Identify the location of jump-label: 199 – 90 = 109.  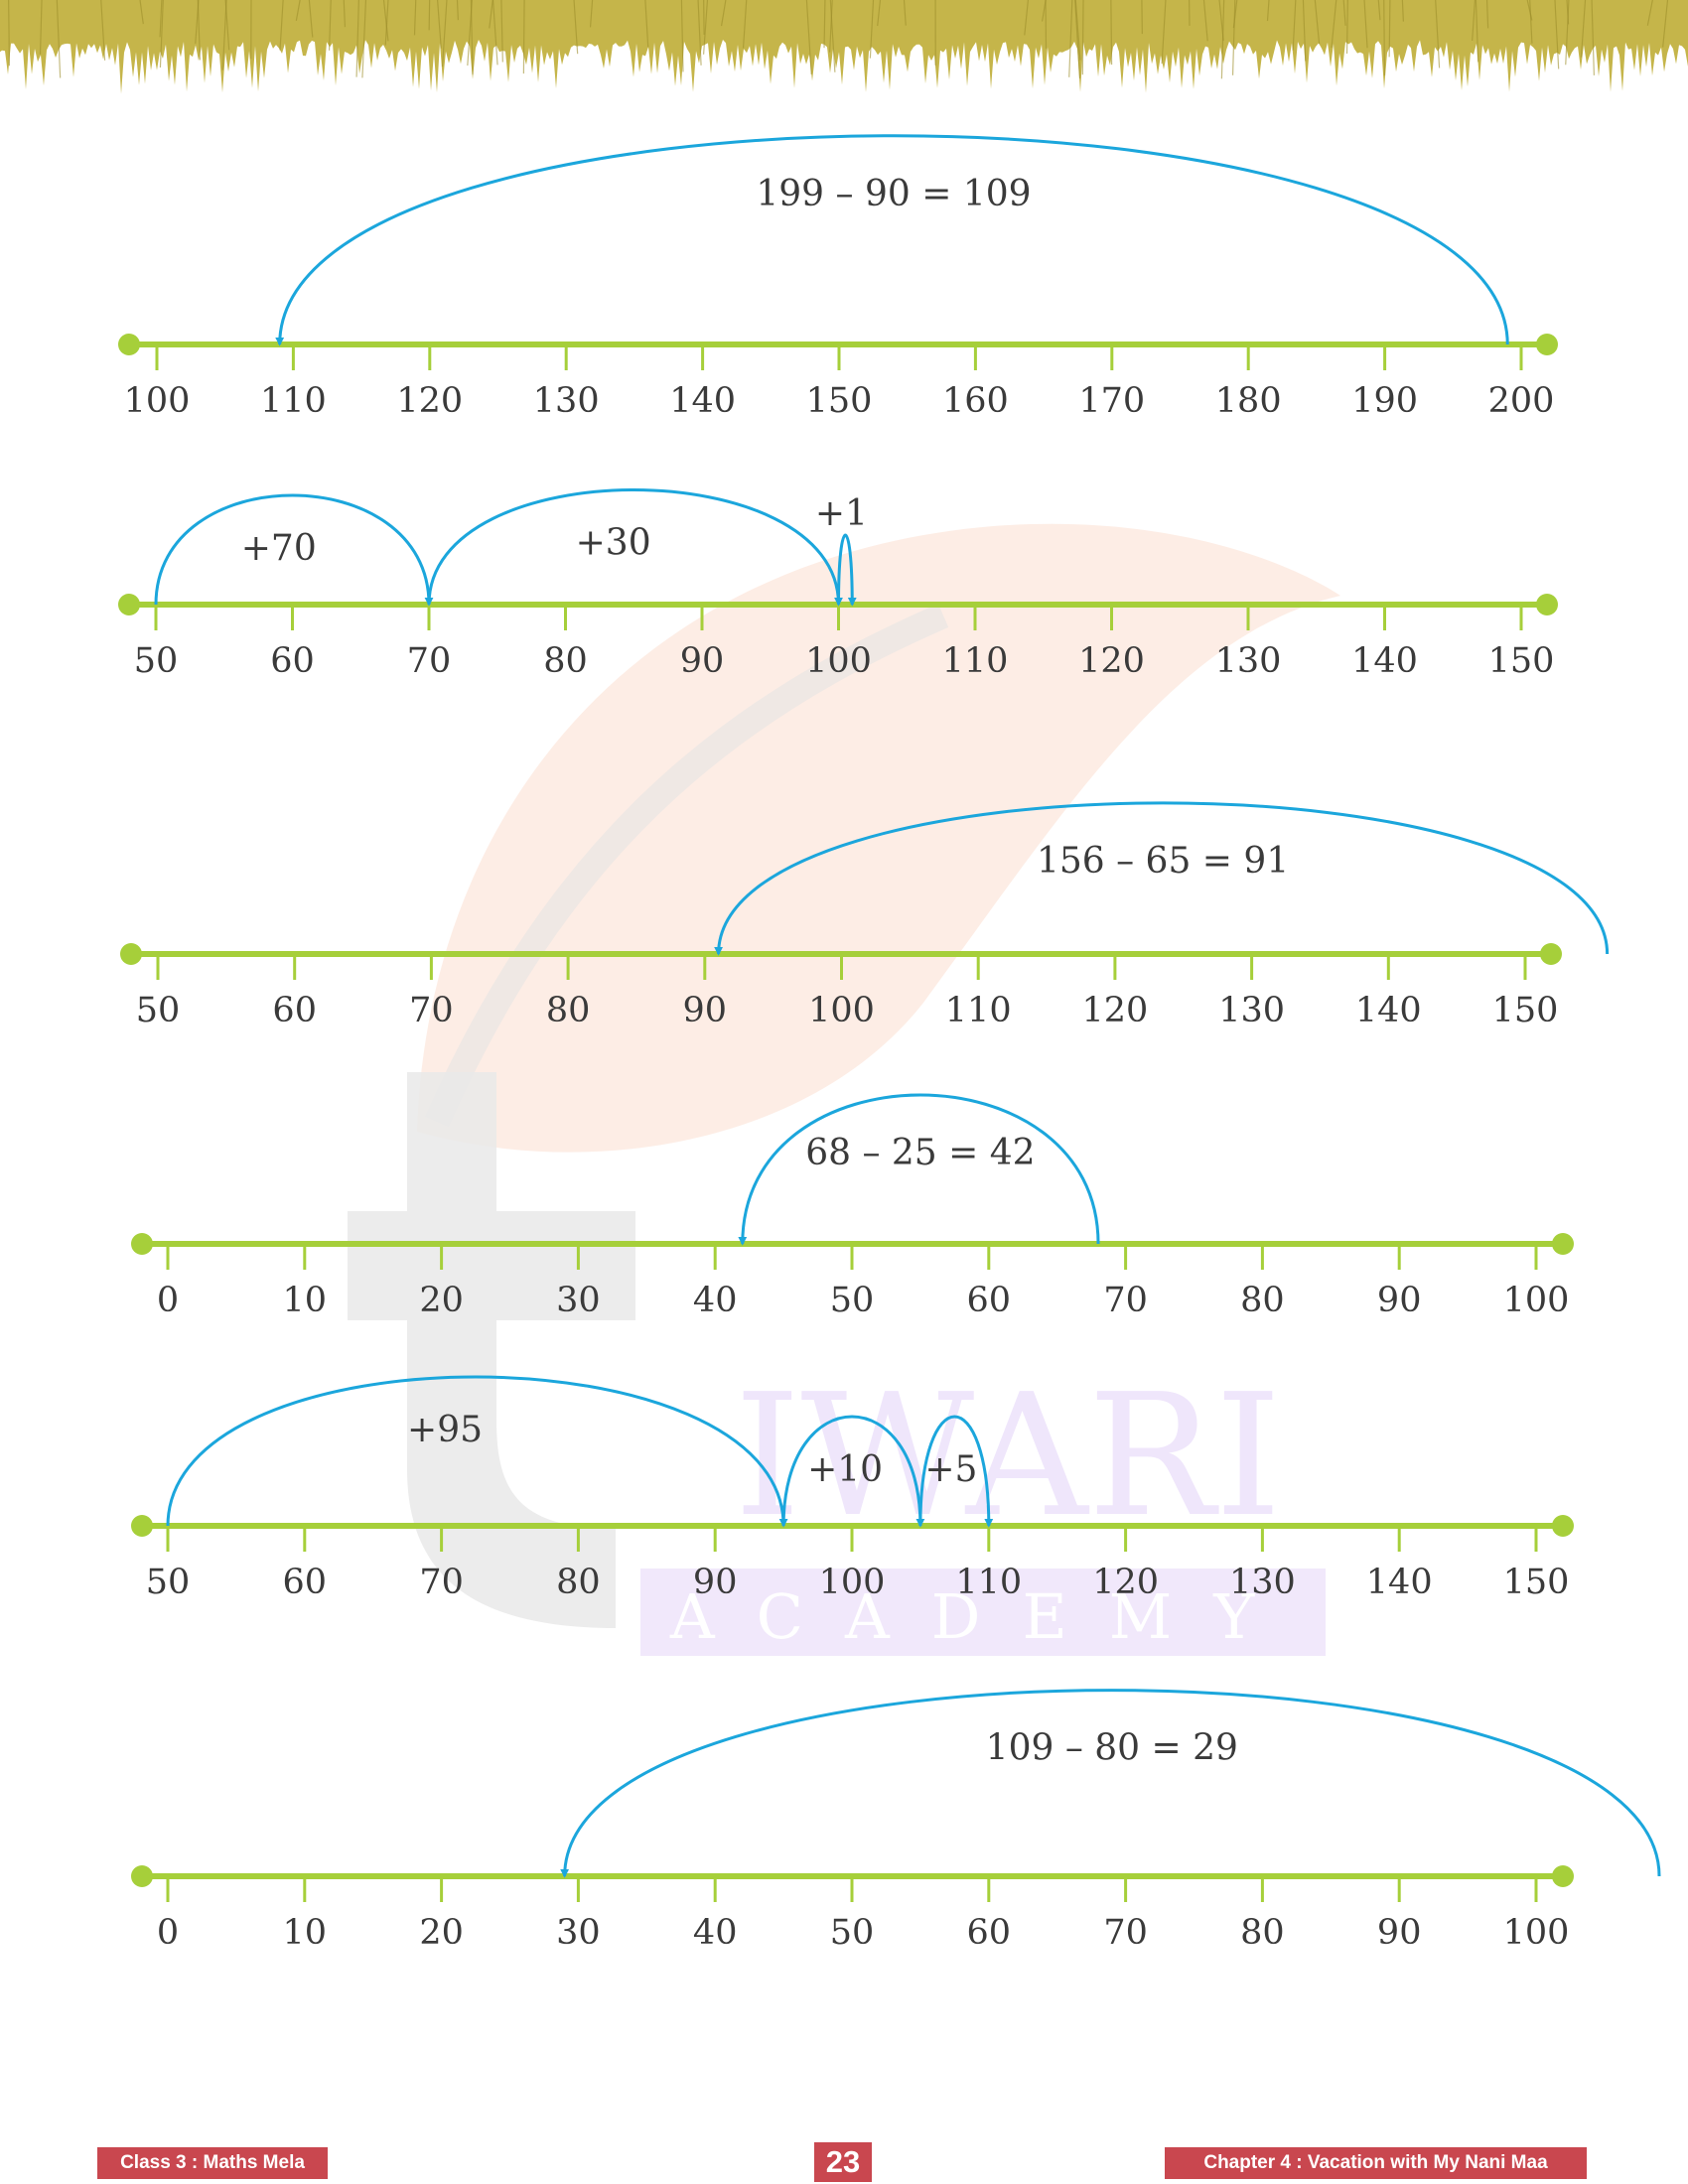
(893, 194).